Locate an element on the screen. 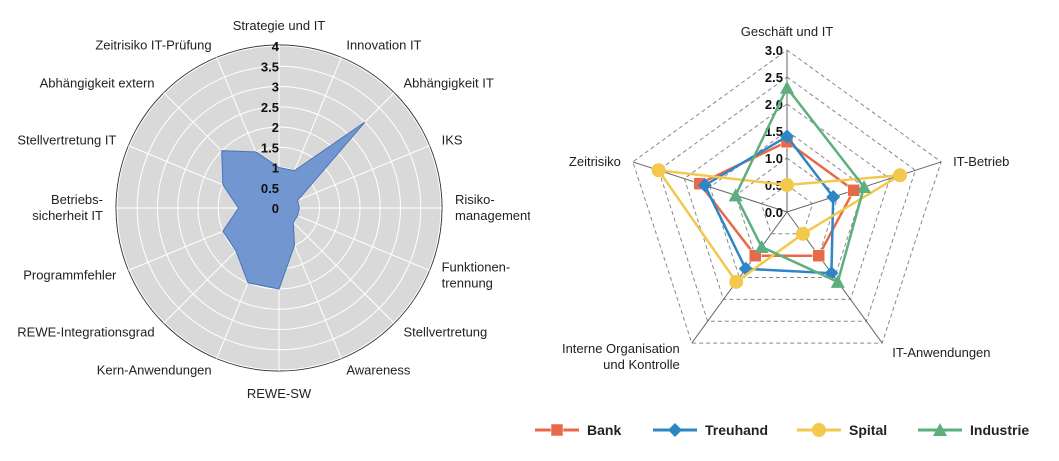 This screenshot has height=461, width=1059. axis-label: IT-Betrieb is located at coordinates (981, 161).